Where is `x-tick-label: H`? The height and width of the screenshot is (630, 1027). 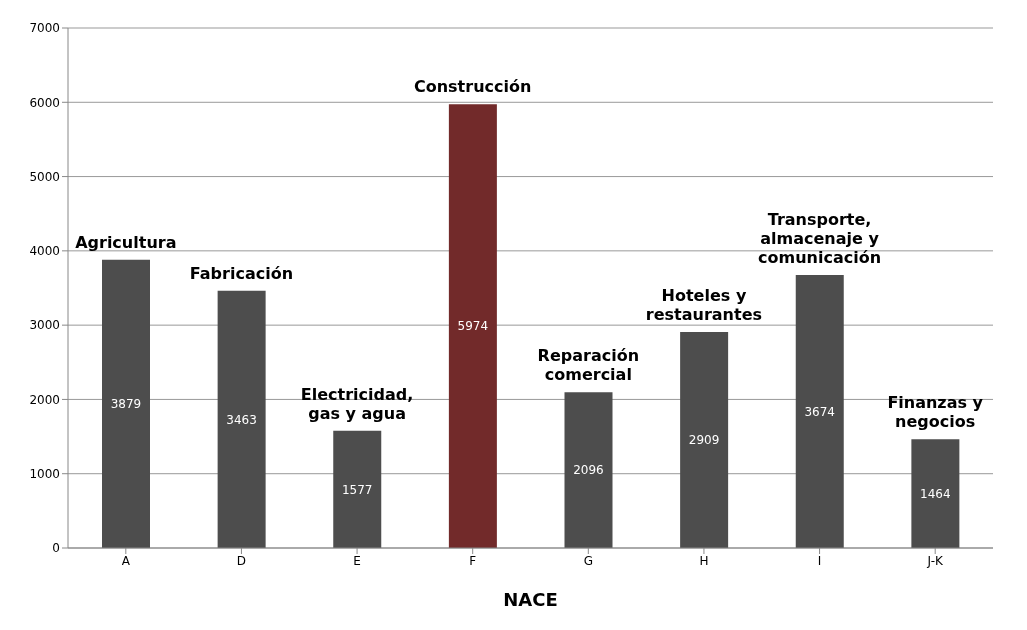 x-tick-label: H is located at coordinates (704, 560).